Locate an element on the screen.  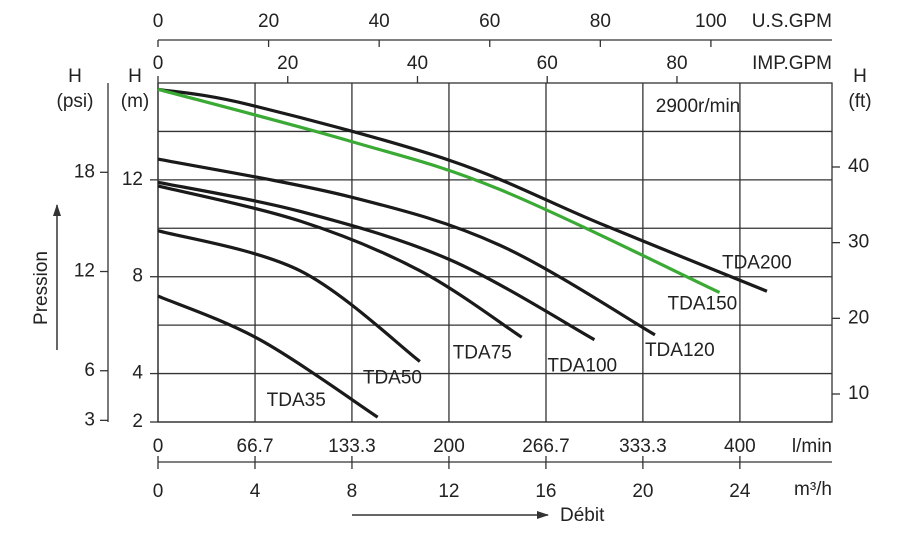
axis-unit: (psi) is located at coordinates (75, 101).